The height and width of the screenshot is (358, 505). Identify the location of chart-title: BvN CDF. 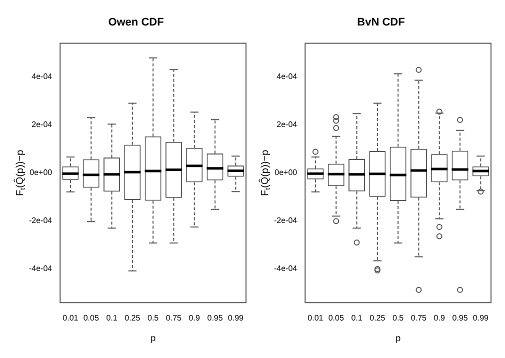
(381, 22).